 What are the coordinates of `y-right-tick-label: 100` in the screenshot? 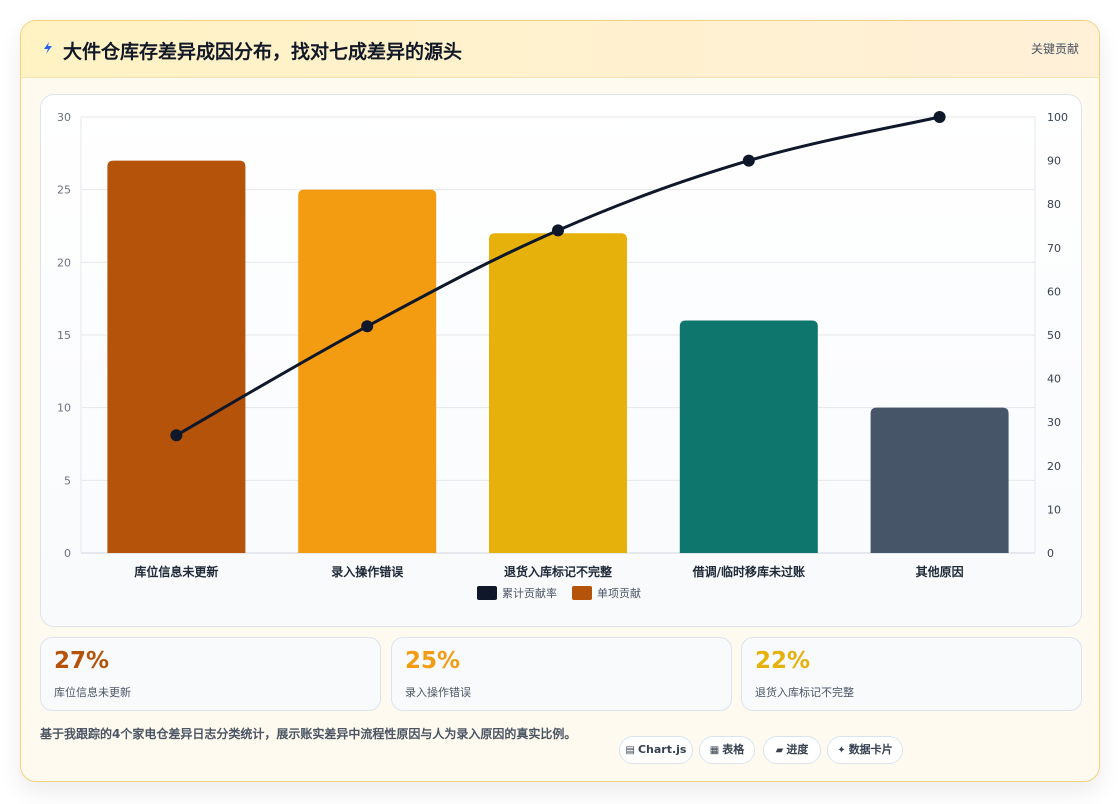 It's located at (1057, 117).